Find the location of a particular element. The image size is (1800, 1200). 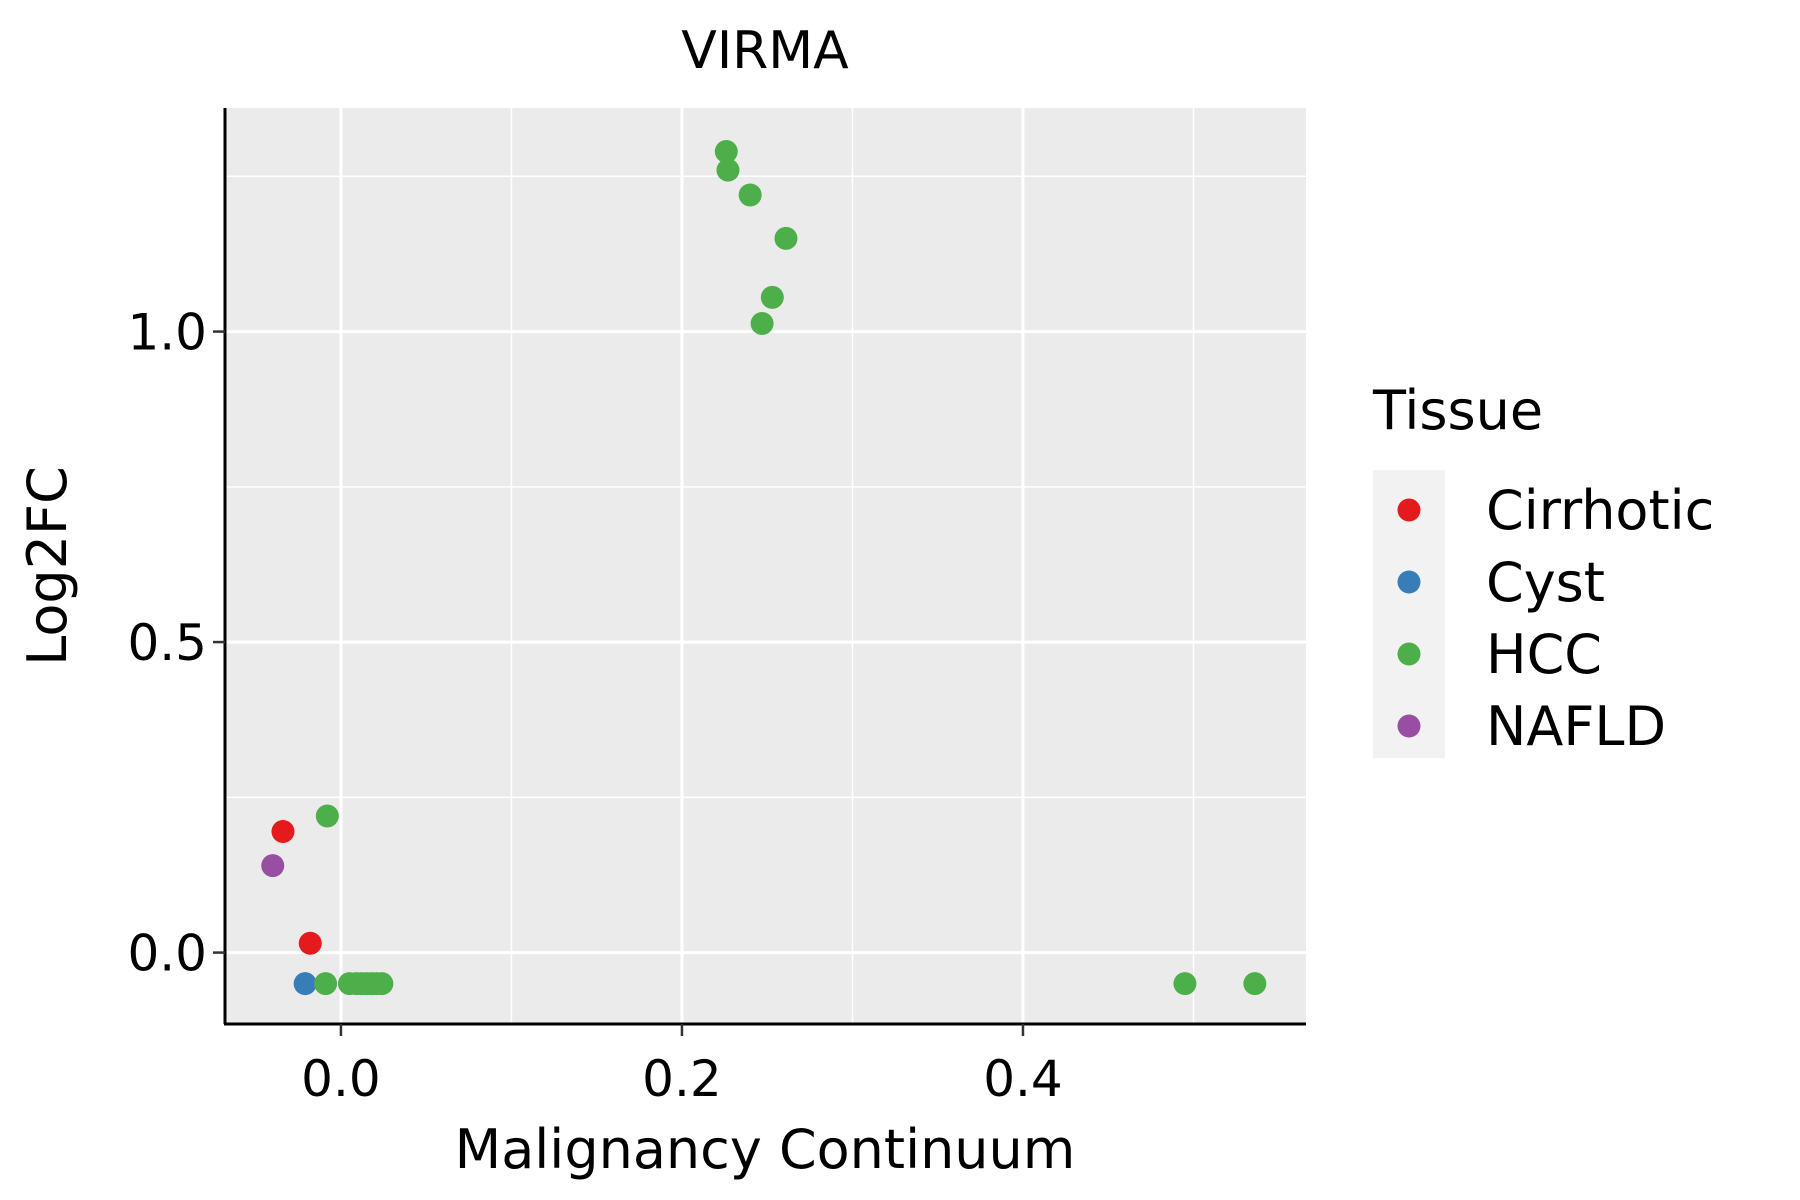

legend-key-nafld is located at coordinates (1409, 726).